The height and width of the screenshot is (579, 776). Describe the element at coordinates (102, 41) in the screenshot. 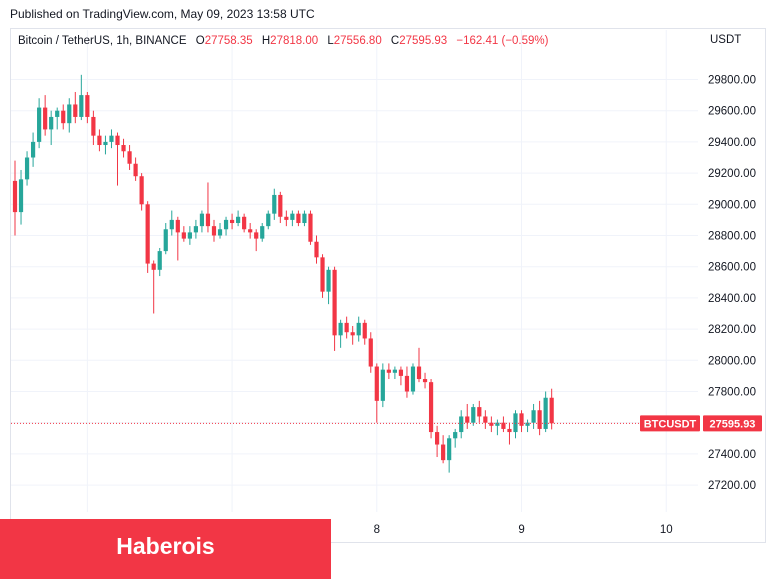

I see `legend-instrument: Bitcoin / TetherUS, 1h, BINANCE` at that location.